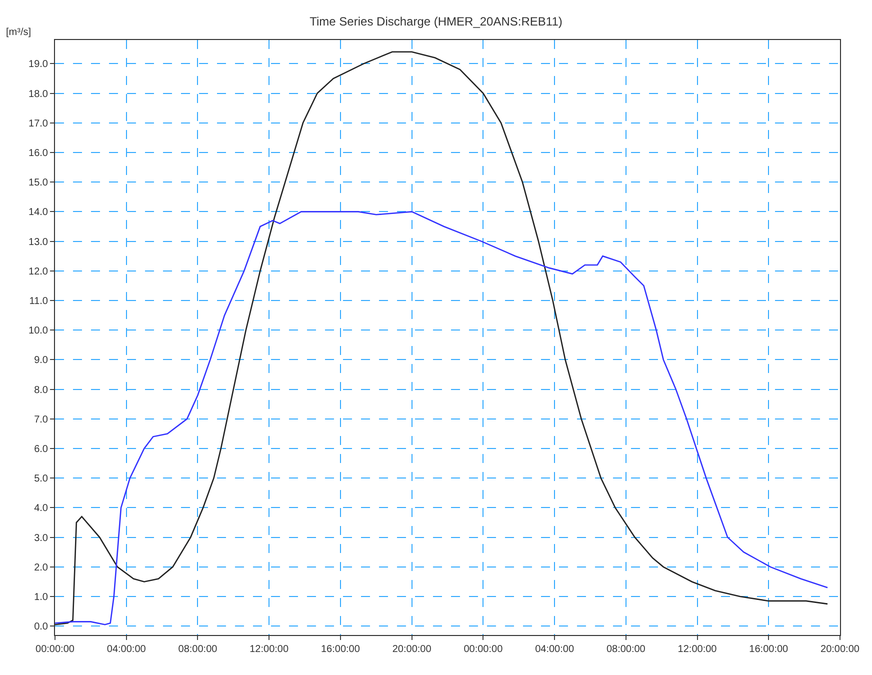  I want to click on y-tick-label: 18.0, so click(38, 94).